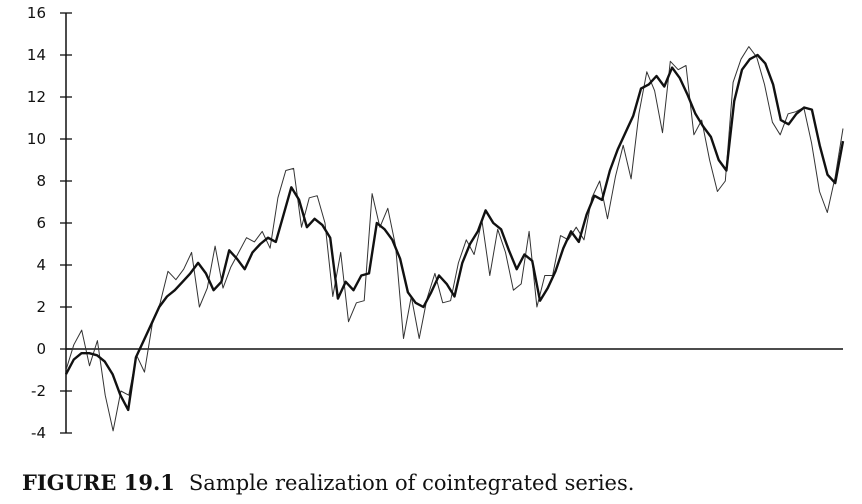  What do you see at coordinates (41, 349) in the screenshot?
I see `y-tick-label: 0` at bounding box center [41, 349].